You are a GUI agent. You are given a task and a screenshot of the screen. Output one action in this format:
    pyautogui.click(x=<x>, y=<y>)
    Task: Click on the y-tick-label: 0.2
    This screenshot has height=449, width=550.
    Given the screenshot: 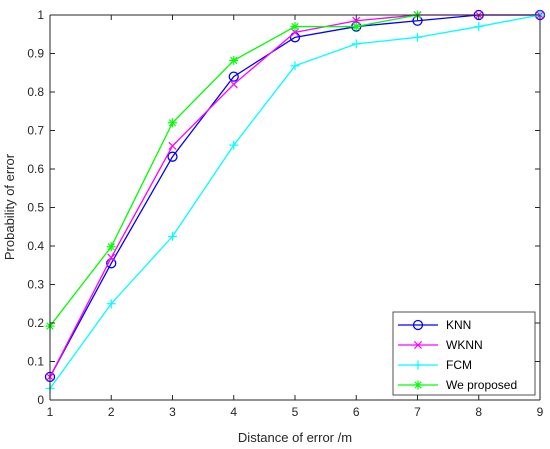 What is the action you would take?
    pyautogui.click(x=35, y=323)
    